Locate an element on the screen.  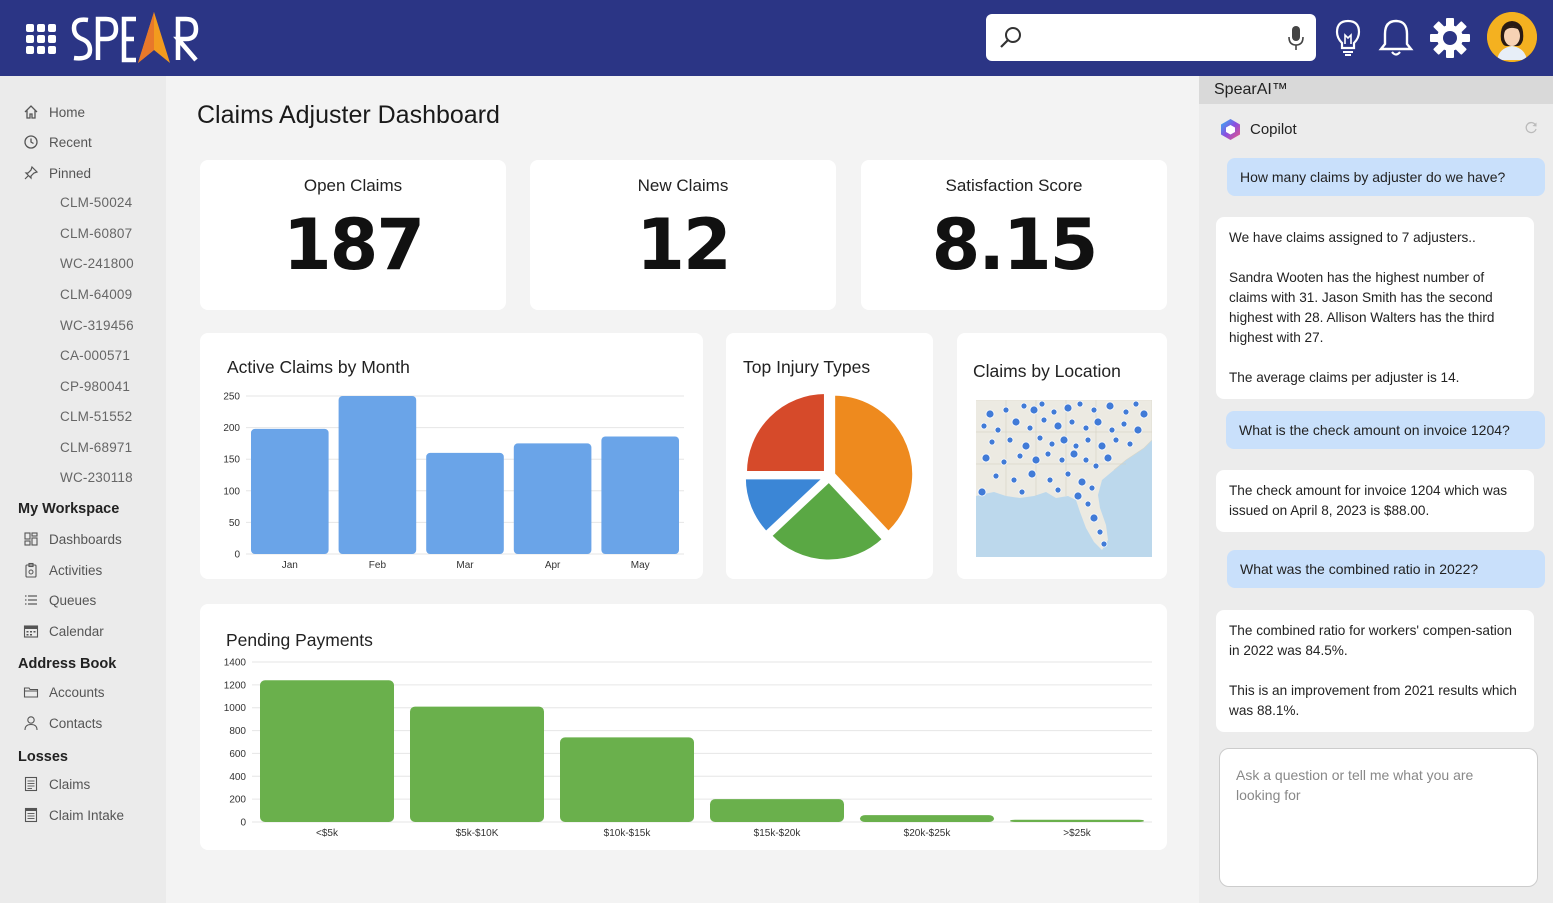
refresh-icon is located at coordinates (1531, 128).